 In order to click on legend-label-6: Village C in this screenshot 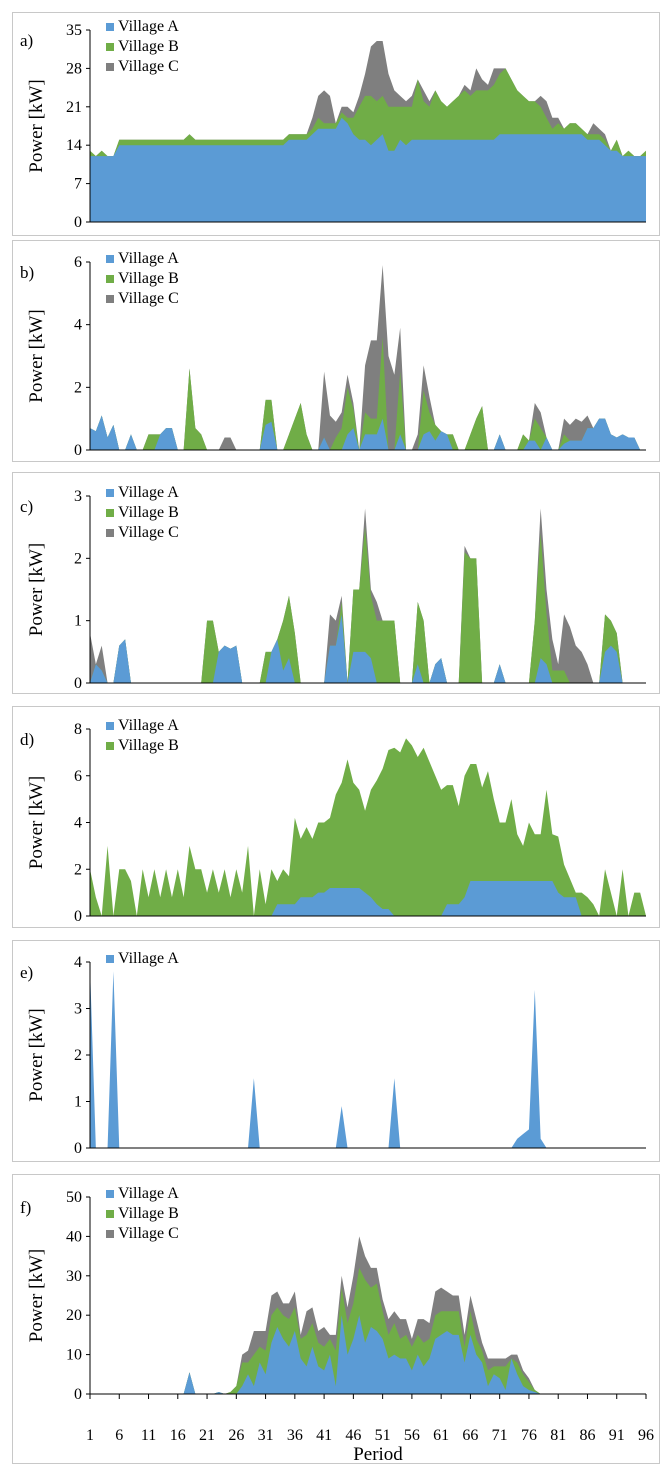, I will do `click(148, 1233)`.